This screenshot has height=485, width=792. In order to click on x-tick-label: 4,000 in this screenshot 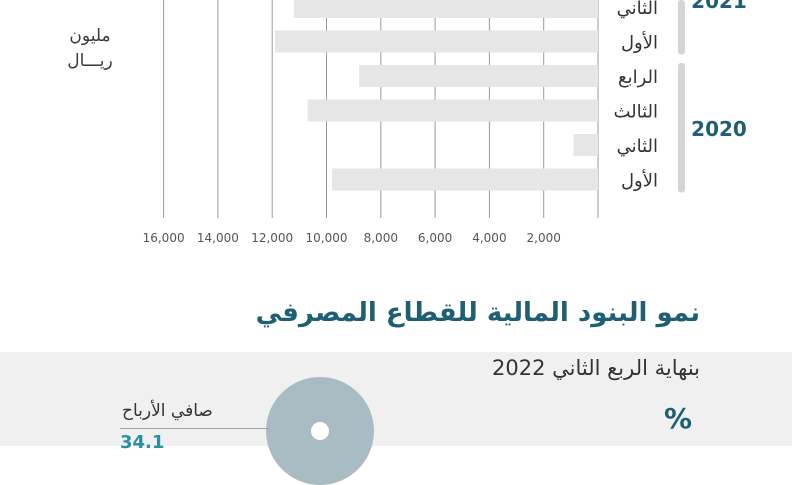, I will do `click(489, 238)`.